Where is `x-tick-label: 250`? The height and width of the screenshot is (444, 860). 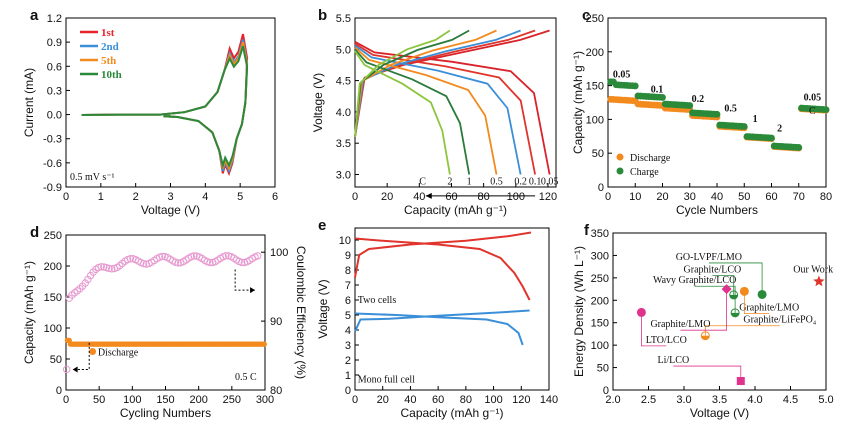
x-tick-label: 250 is located at coordinates (232, 400).